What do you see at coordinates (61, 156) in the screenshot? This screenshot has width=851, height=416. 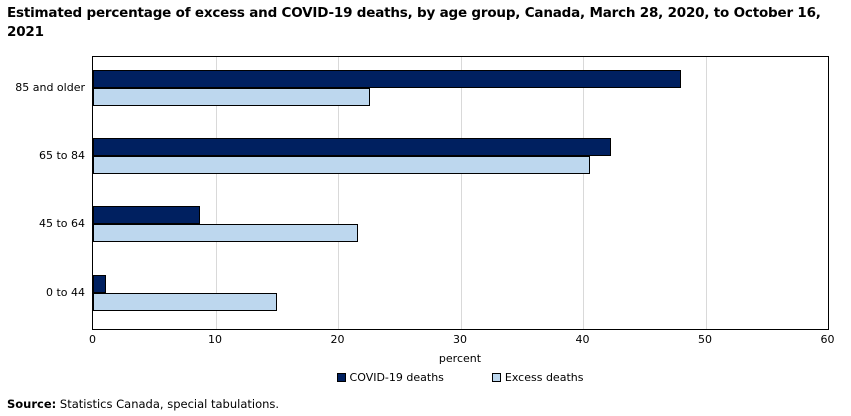 I see `y-axis-label: 65 to 84` at bounding box center [61, 156].